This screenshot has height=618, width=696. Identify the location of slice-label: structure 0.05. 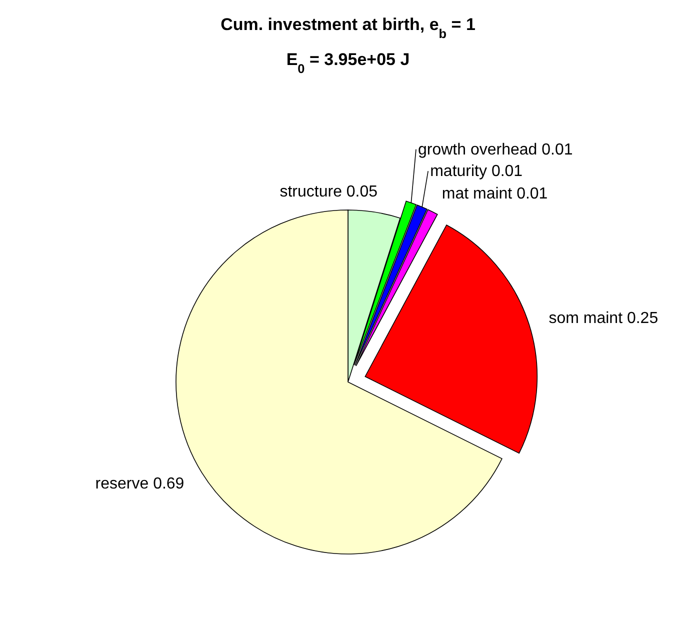
(329, 192).